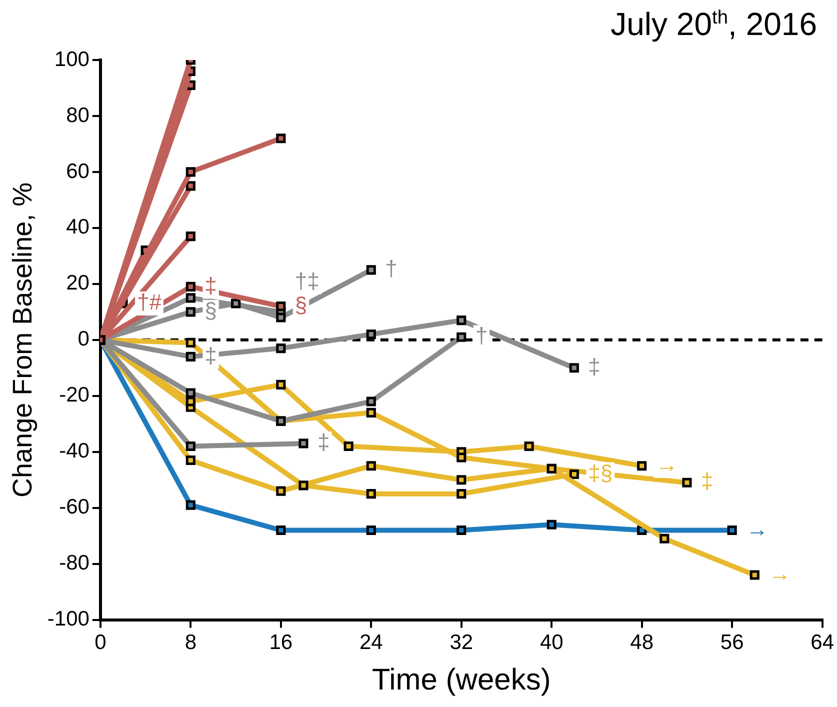 The height and width of the screenshot is (707, 837). I want to click on y-tick-label: 0, so click(84, 339).